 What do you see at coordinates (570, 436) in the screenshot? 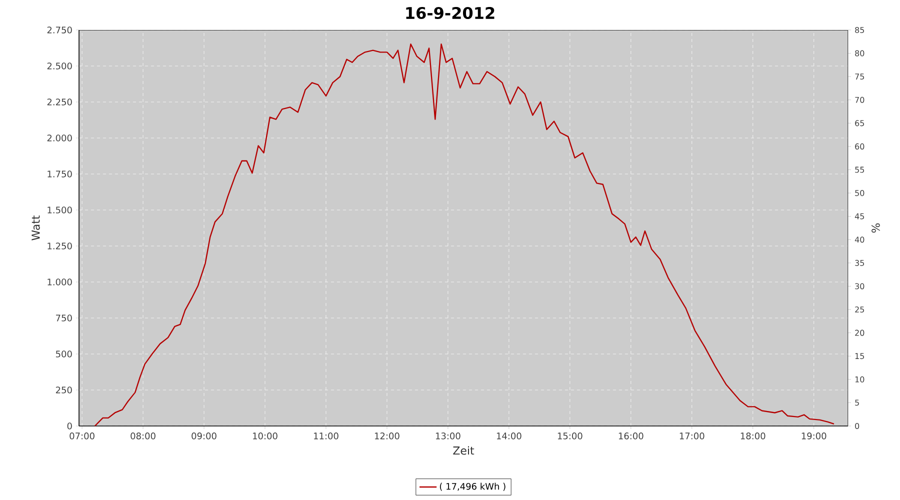
I see `x-tick-label: 15:00` at bounding box center [570, 436].